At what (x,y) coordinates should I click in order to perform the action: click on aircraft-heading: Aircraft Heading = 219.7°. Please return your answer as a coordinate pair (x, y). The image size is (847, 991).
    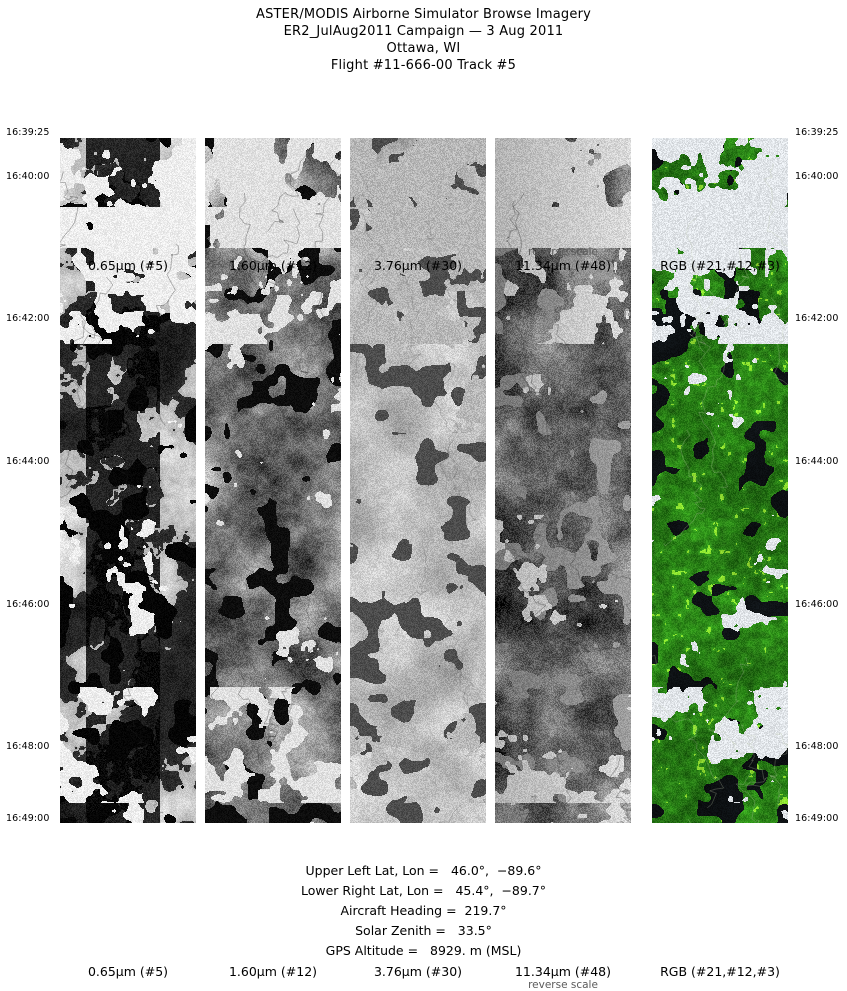
    Looking at the image, I should click on (423, 910).